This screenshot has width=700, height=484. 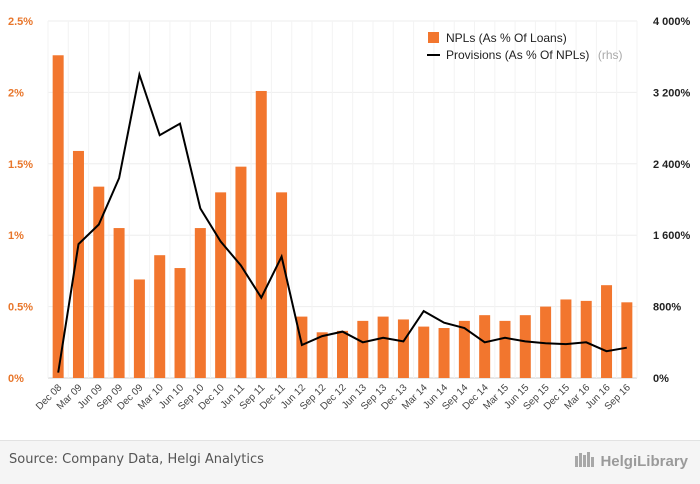 What do you see at coordinates (20, 165) in the screenshot?
I see `left-tick-label: 1.5%` at bounding box center [20, 165].